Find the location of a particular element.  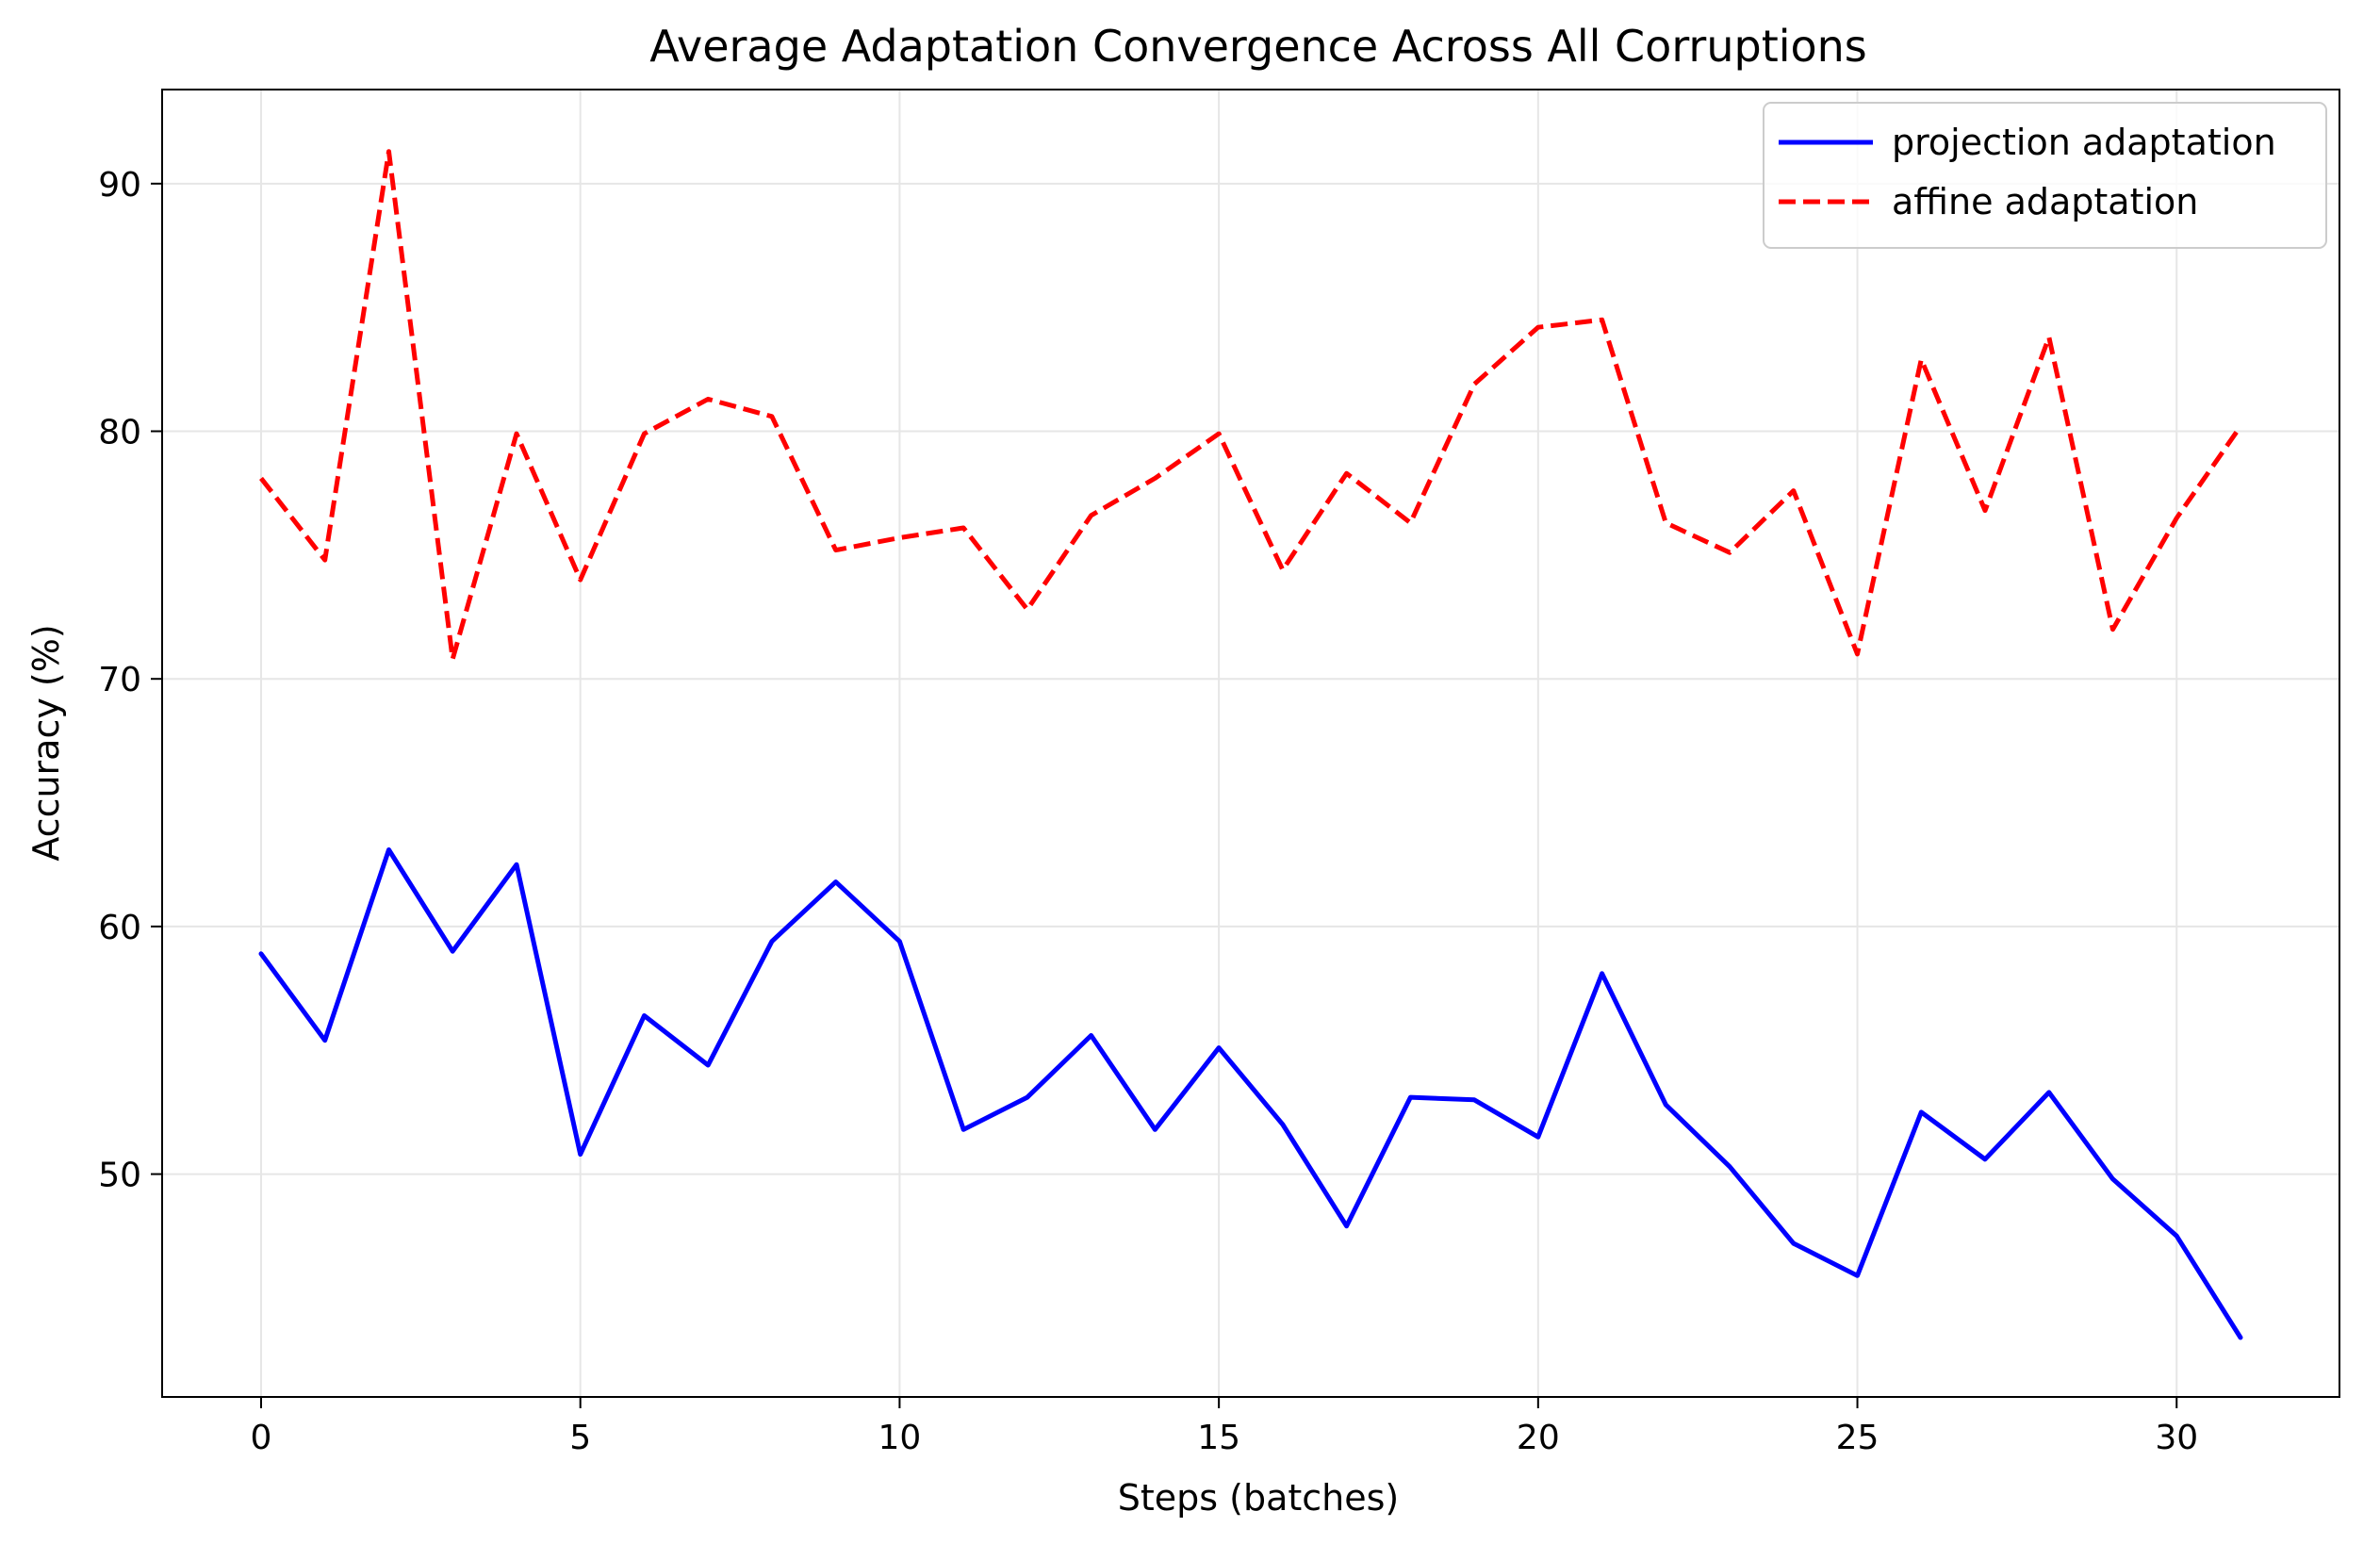

x-tick-label: 0 is located at coordinates (261, 1438).